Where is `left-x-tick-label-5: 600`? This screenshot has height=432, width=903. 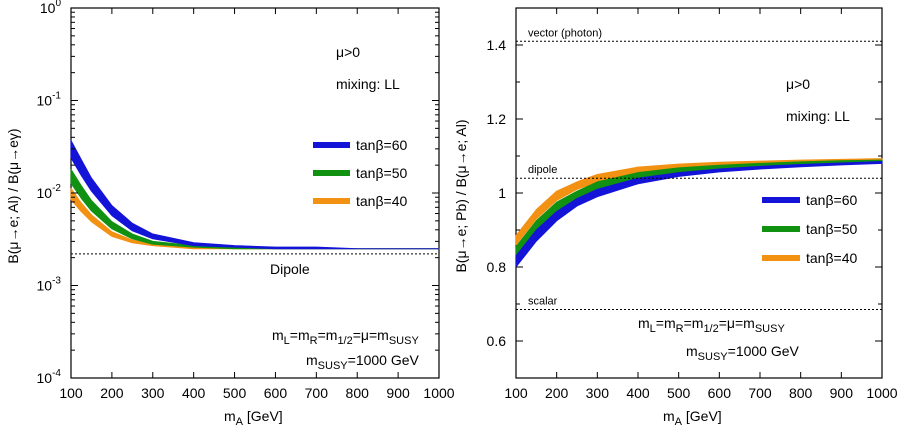 left-x-tick-label-5: 600 is located at coordinates (276, 393).